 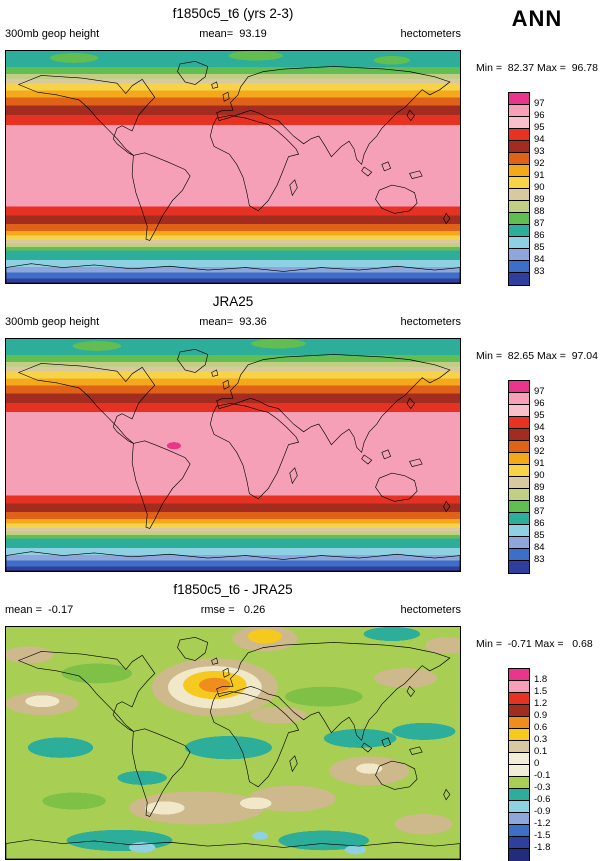 I want to click on legend-tick-label: 1.2, so click(x=541, y=703).